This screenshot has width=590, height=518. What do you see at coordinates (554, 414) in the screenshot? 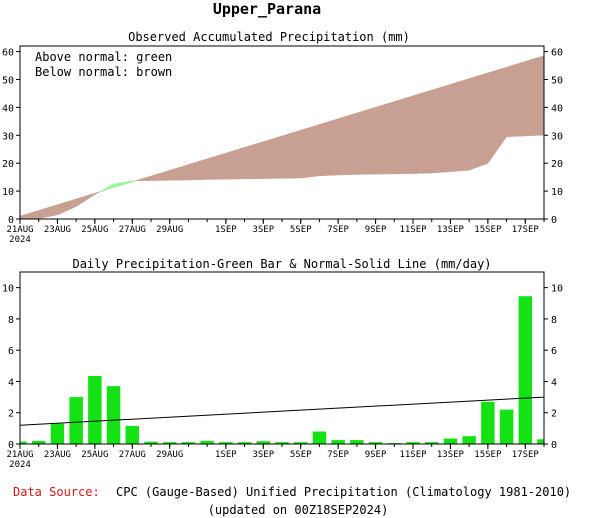
I see `daily-ytick-label-right-1: 2` at bounding box center [554, 414].